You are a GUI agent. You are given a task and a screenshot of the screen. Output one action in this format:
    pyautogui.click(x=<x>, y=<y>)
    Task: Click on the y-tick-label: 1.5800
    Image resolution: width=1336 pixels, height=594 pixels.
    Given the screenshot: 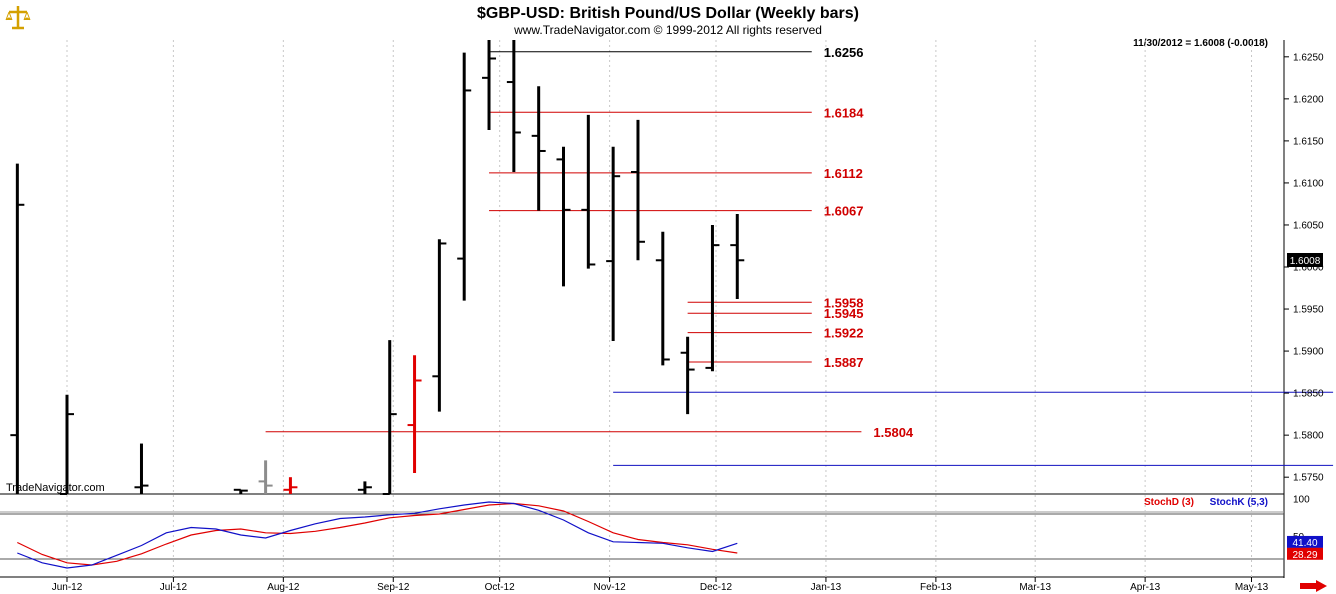 What is the action you would take?
    pyautogui.click(x=1308, y=436)
    